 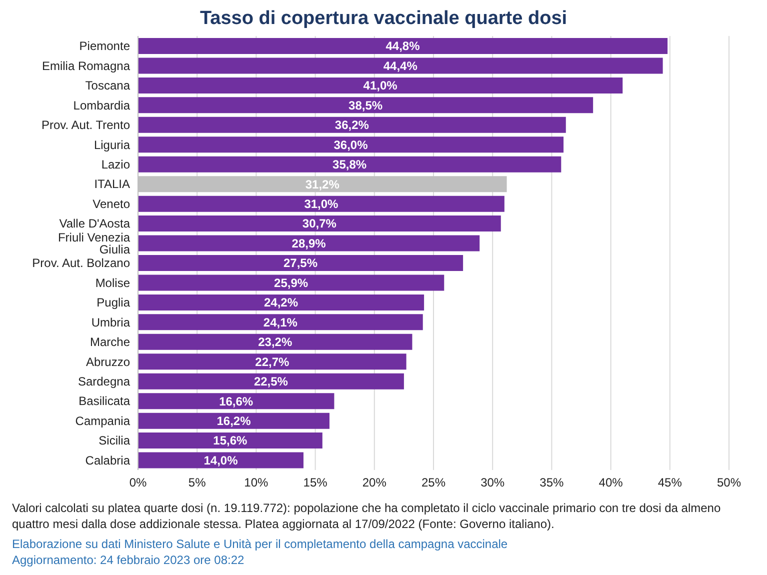 I want to click on y-tick-label: Umbria, so click(x=110, y=322).